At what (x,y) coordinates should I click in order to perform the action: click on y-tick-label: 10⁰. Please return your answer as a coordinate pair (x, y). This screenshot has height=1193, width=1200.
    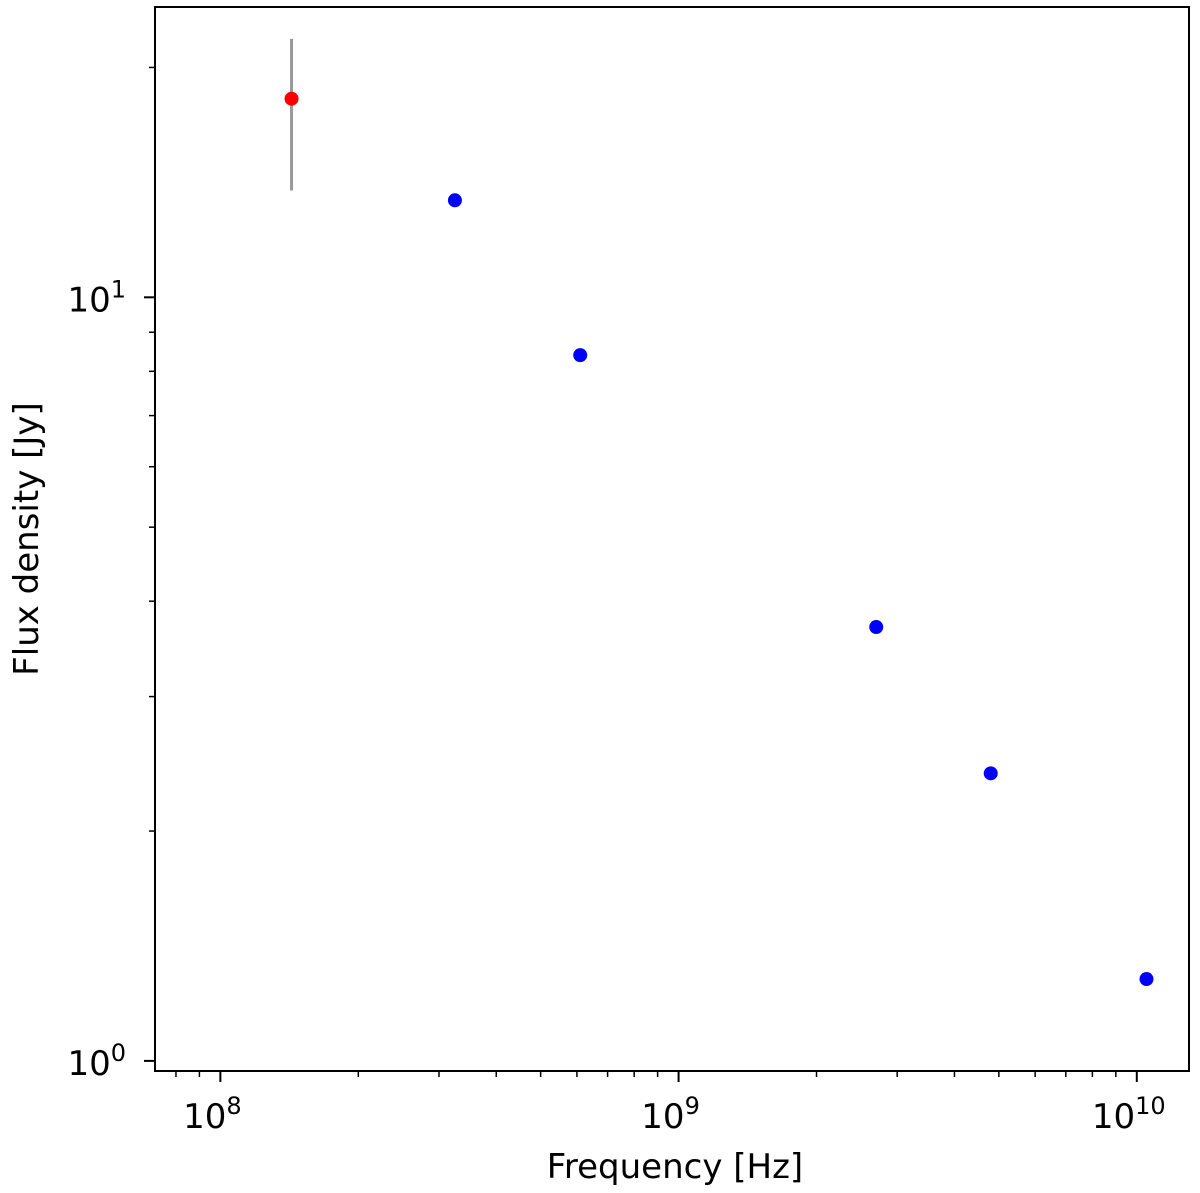
    Looking at the image, I should click on (96, 1061).